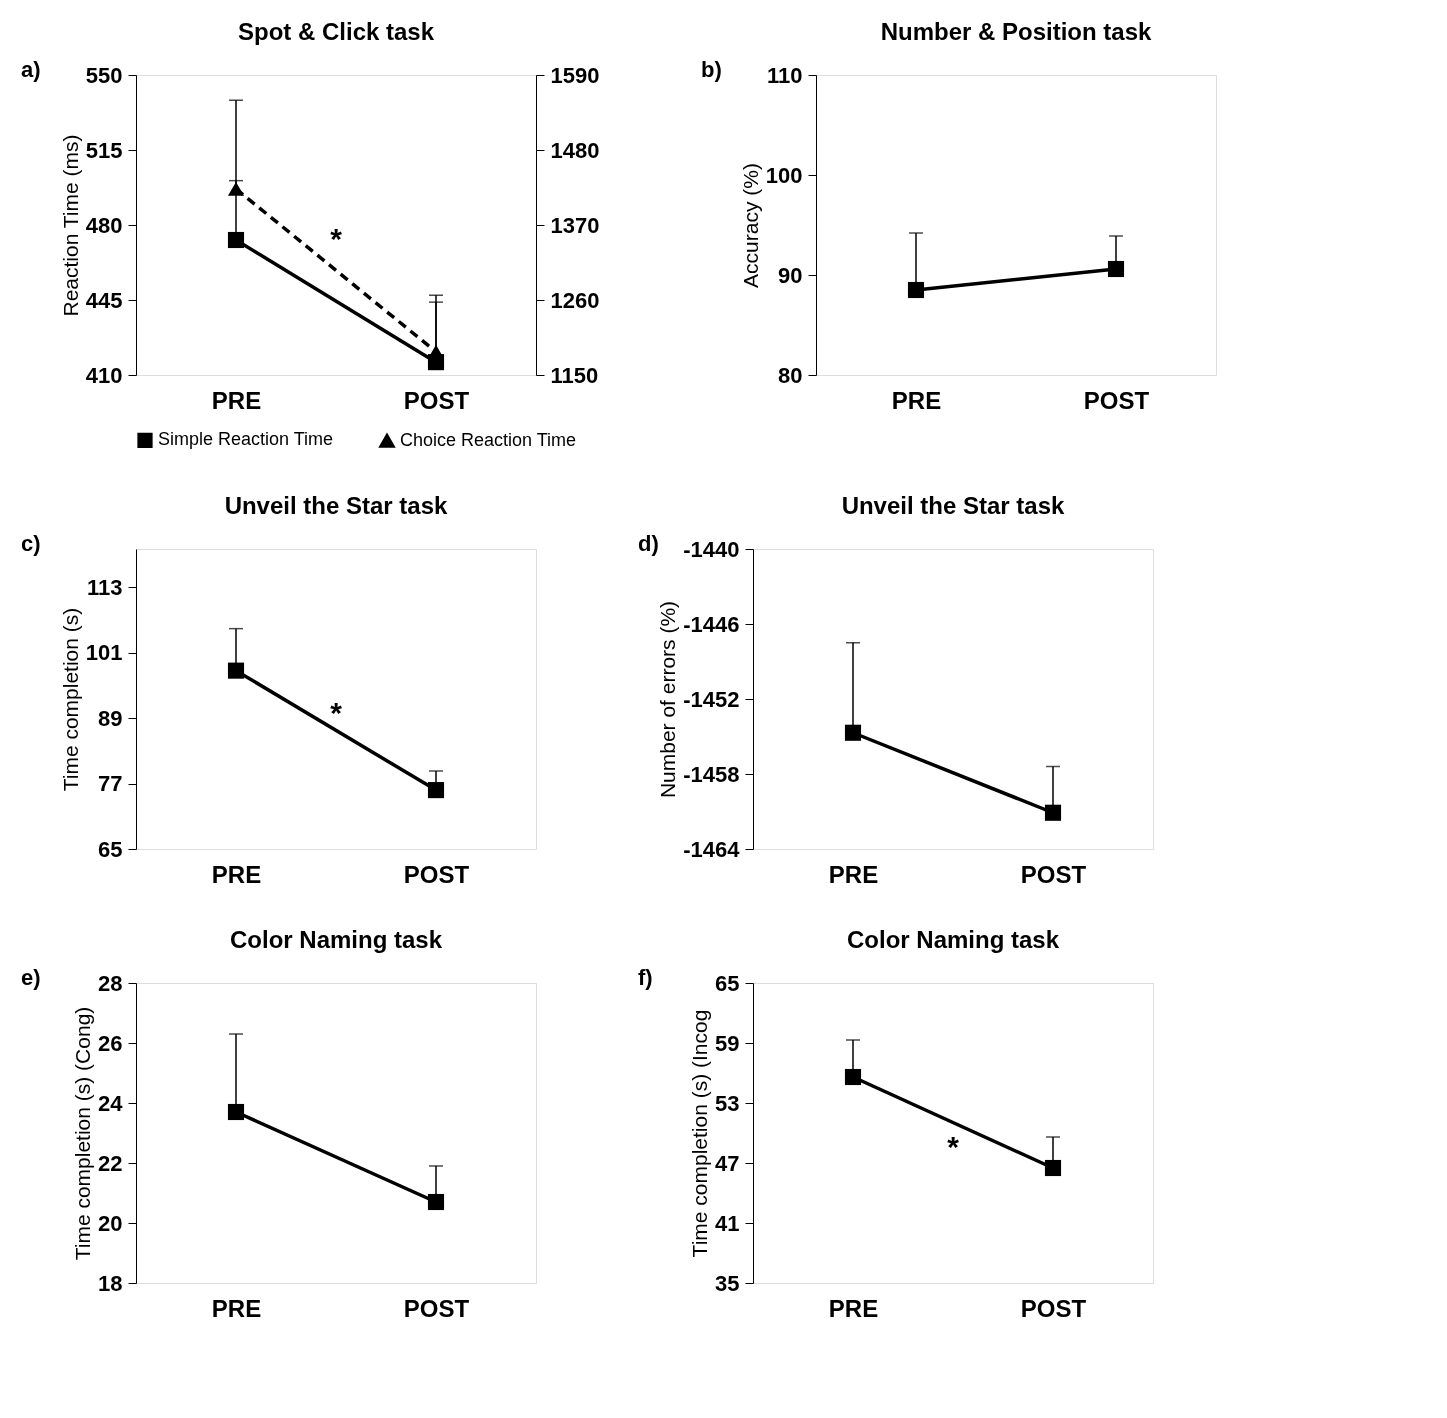 This screenshot has width=1447, height=1418. Describe the element at coordinates (104, 75) in the screenshot. I see `y-tick-label: 550` at that location.